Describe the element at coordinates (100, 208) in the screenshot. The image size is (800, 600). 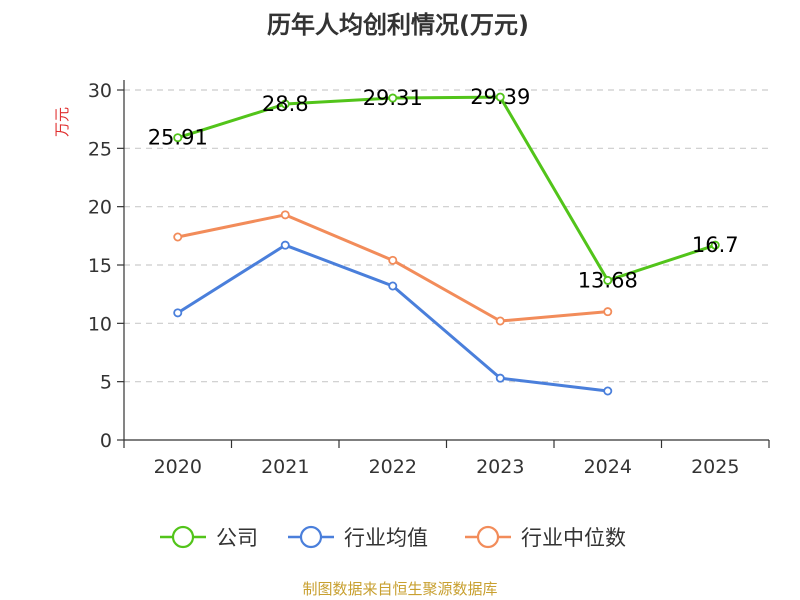
I see `y-tick-label: 20` at that location.